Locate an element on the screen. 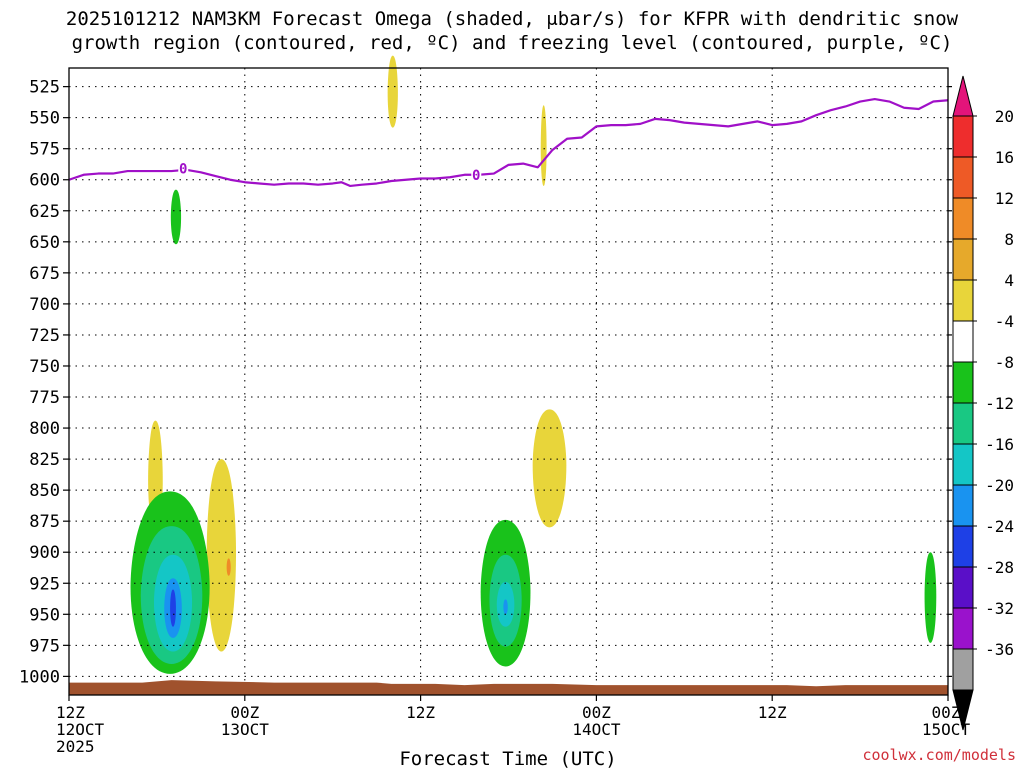  y-tick-label-750: 750 is located at coordinates (44, 367).